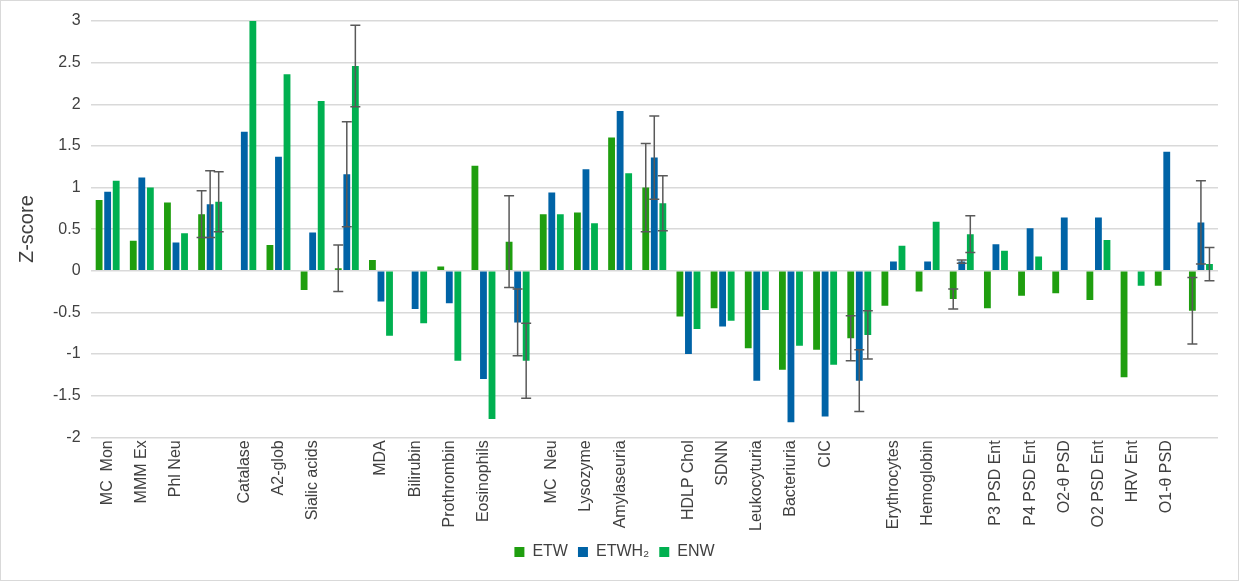 The height and width of the screenshot is (581, 1239). Describe the element at coordinates (107, 473) in the screenshot. I see `x-tick-label: MC Mon` at that location.